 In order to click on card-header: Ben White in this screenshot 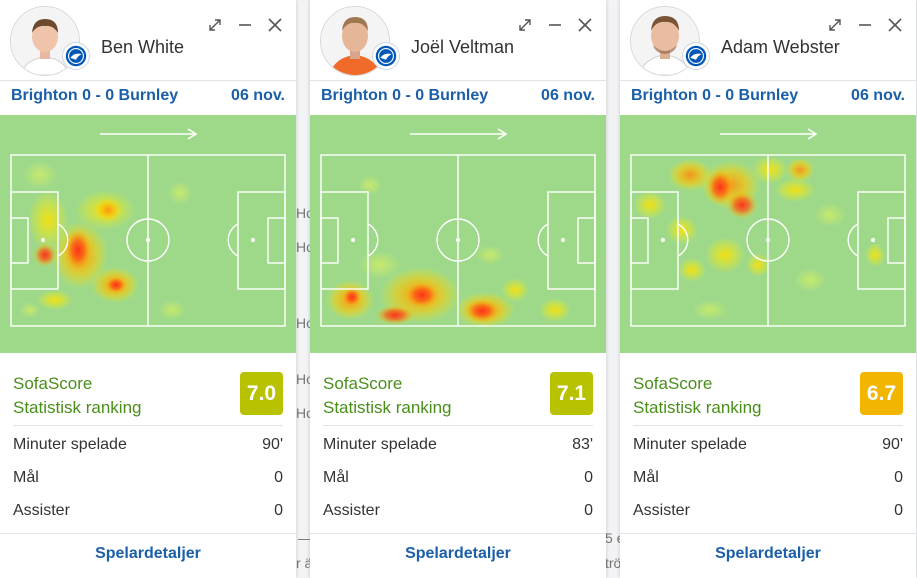, I will do `click(148, 40)`.